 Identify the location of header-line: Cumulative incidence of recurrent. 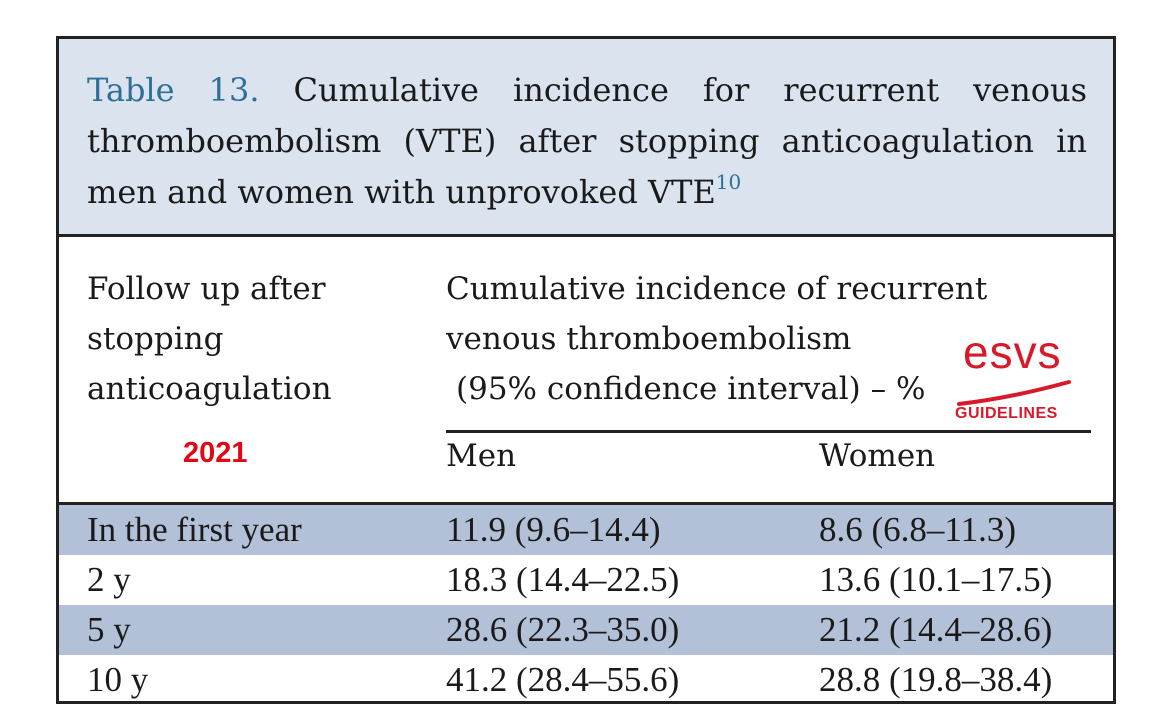
(717, 289).